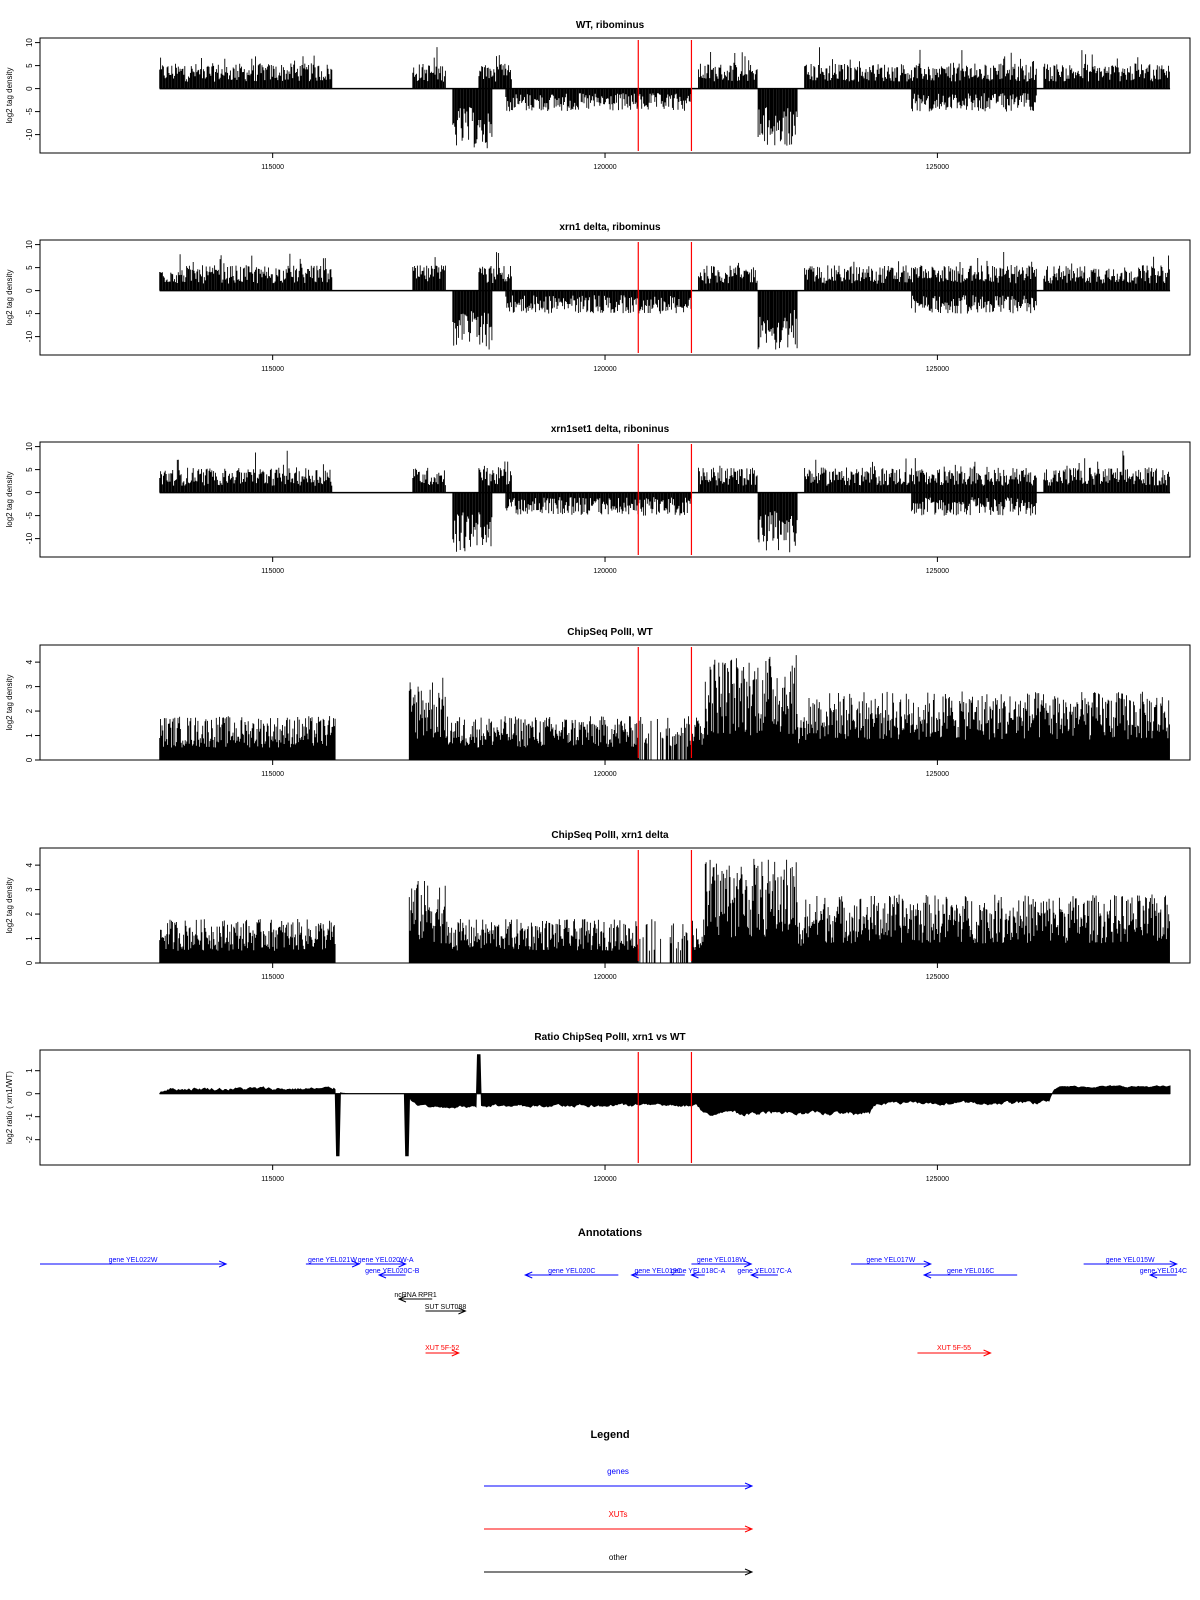 The height and width of the screenshot is (1600, 1200). Describe the element at coordinates (29, 1140) in the screenshot. I see `y-tick-label: -2` at that location.